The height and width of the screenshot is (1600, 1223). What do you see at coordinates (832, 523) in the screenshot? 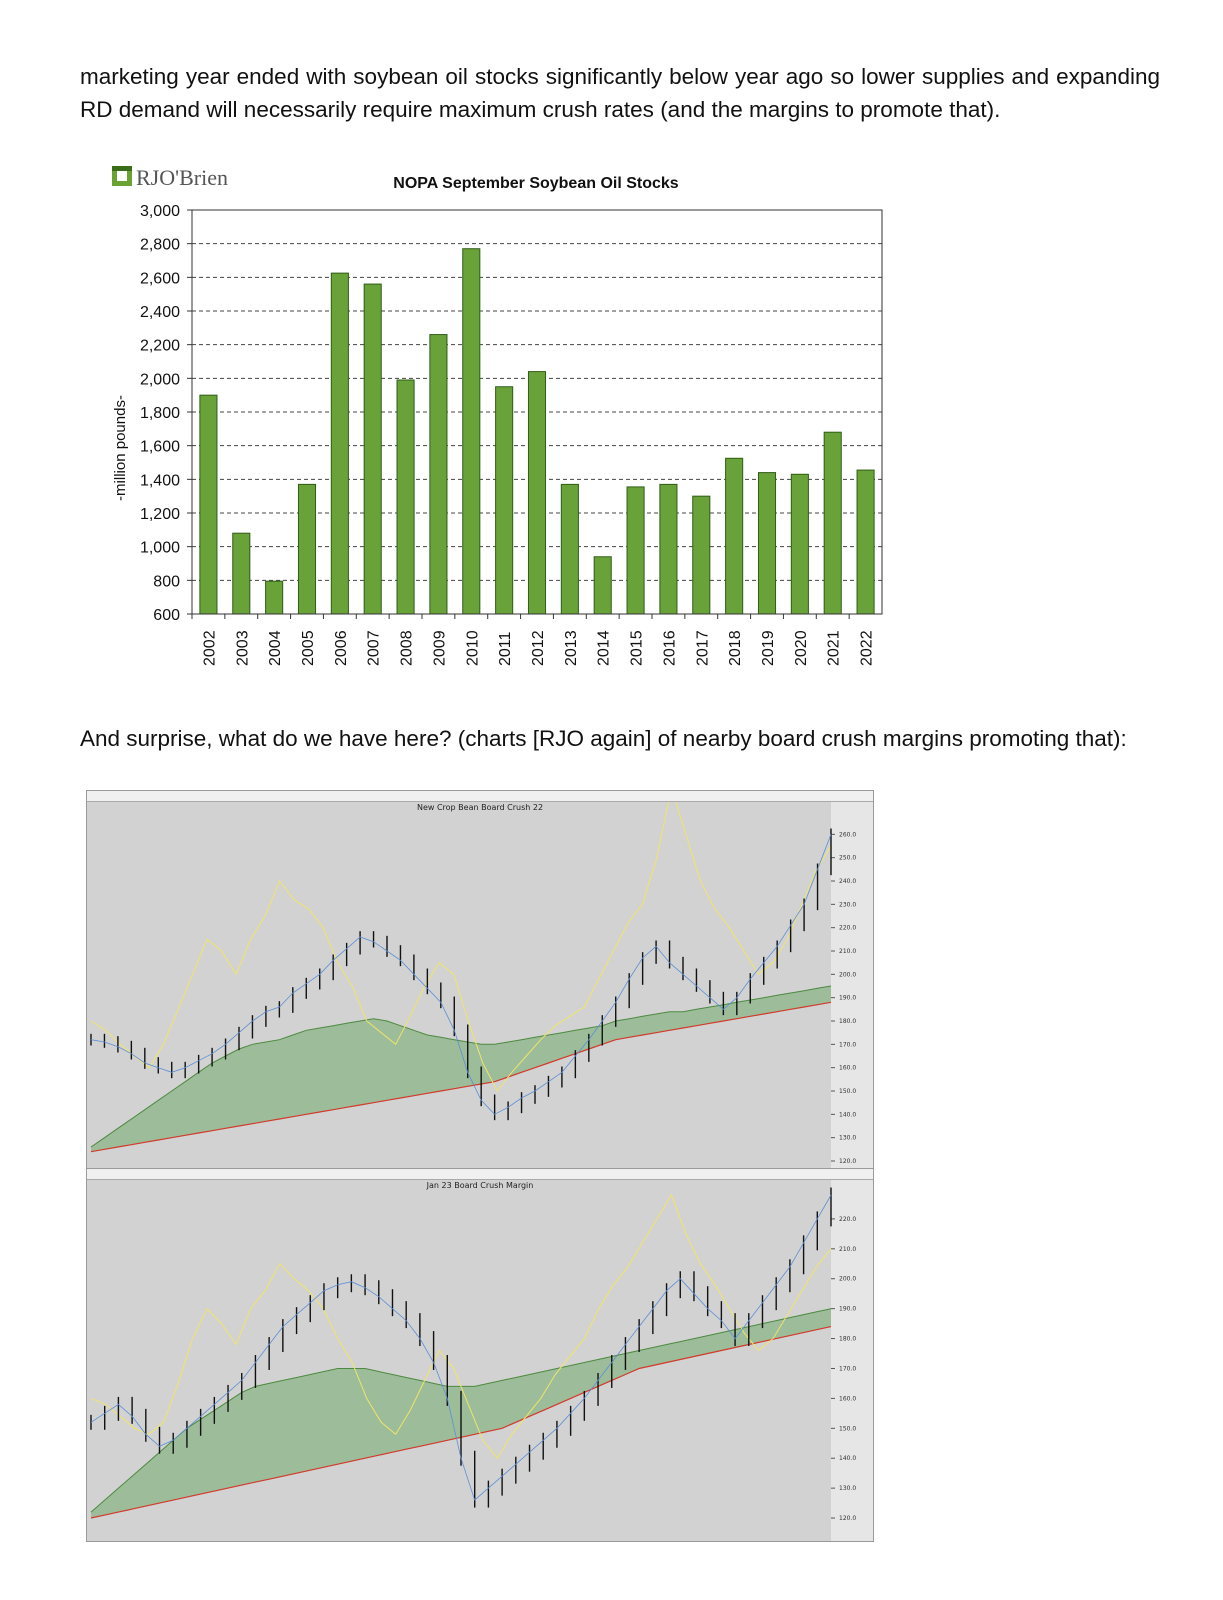
I see `bar-2021` at bounding box center [832, 523].